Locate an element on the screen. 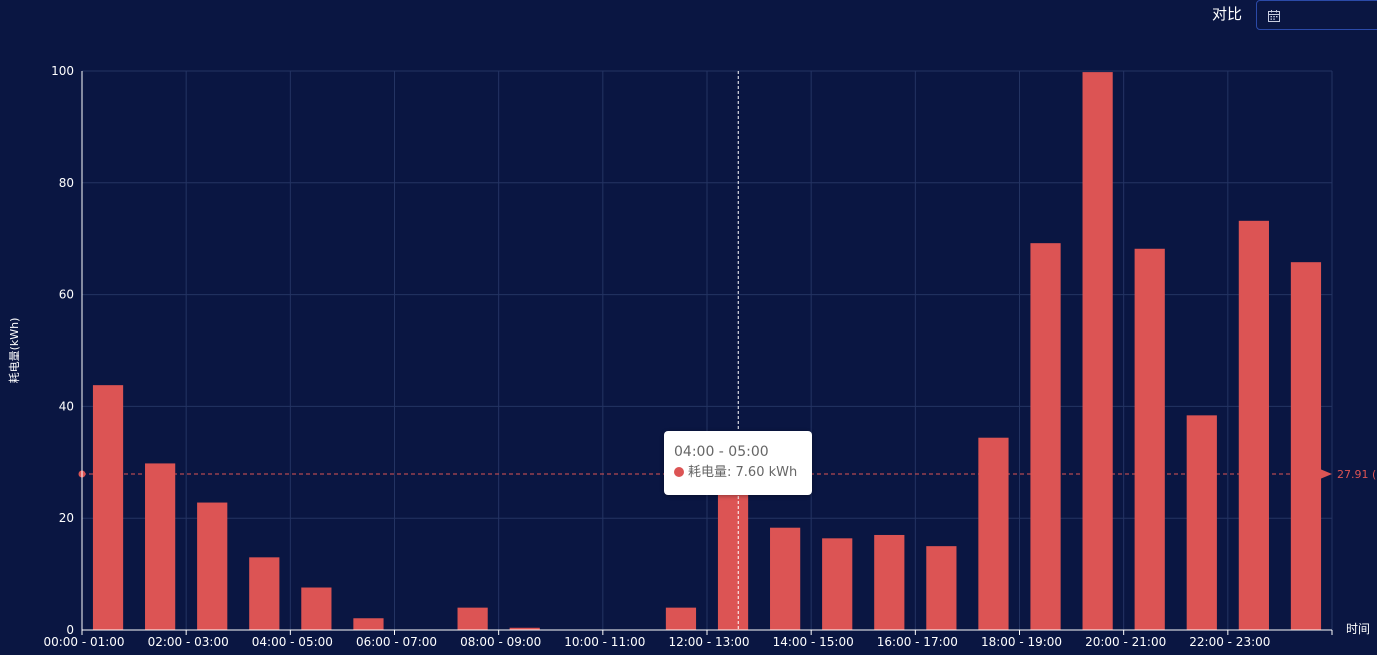  average-line-label: 27.91 ( is located at coordinates (1356, 474).